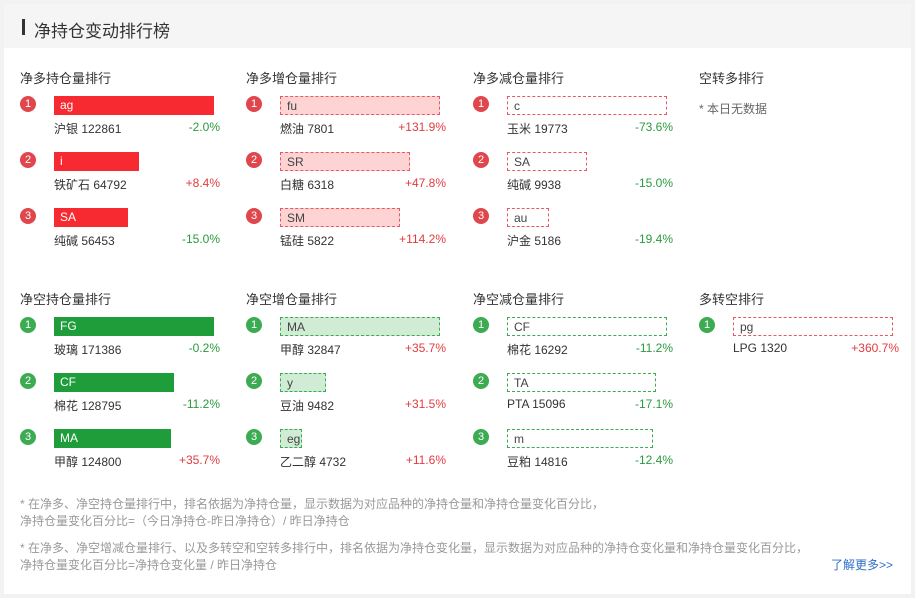 Image resolution: width=915 pixels, height=598 pixels. I want to click on commodity-bar: fu, so click(360, 105).